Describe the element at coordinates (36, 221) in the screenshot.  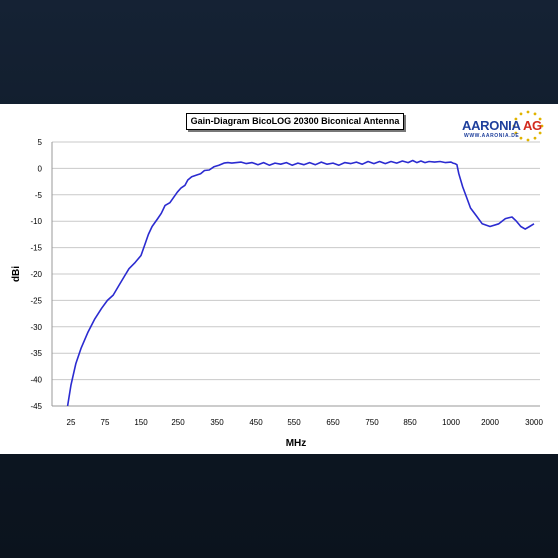
I see `y-tick-label: -10` at that location.